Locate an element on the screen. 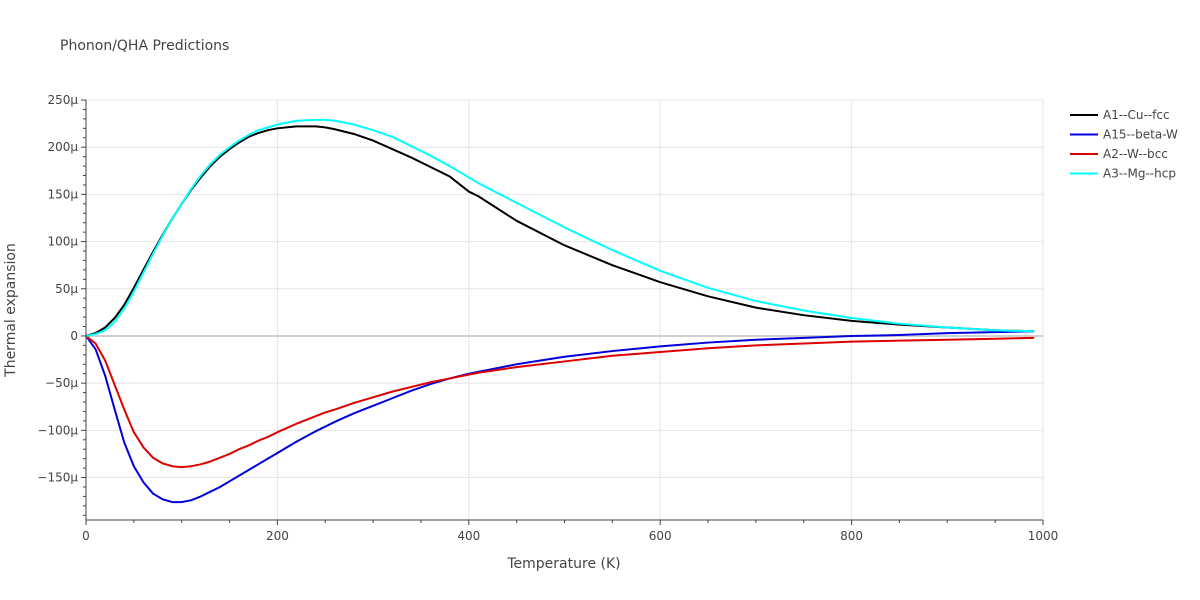 This screenshot has width=1200, height=600. legend-label: A2--W--bcc is located at coordinates (1135, 154).